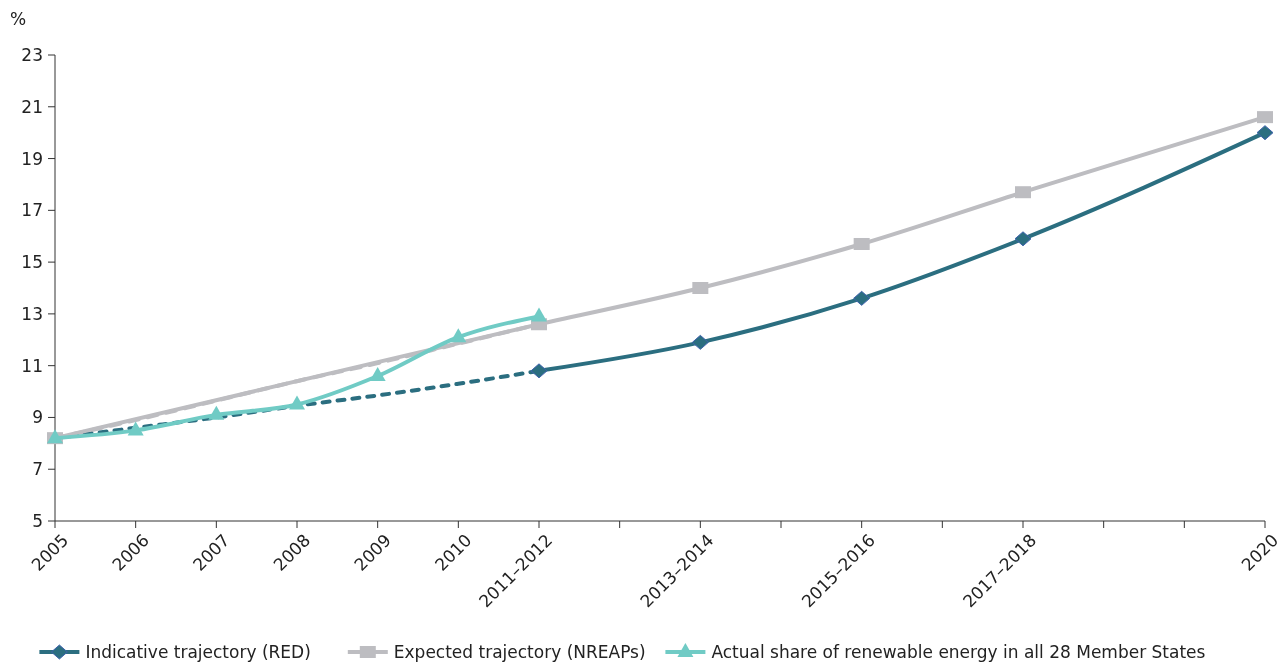  Describe the element at coordinates (32, 365) in the screenshot. I see `y-tick-label: 11` at that location.